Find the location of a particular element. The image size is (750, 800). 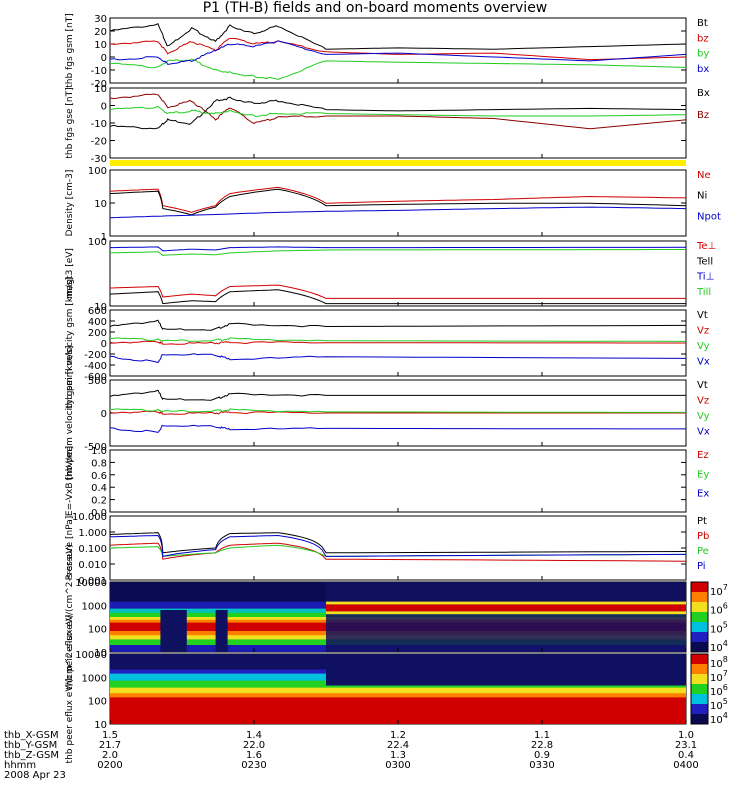

series-line-Bx is located at coordinates (398, 113).